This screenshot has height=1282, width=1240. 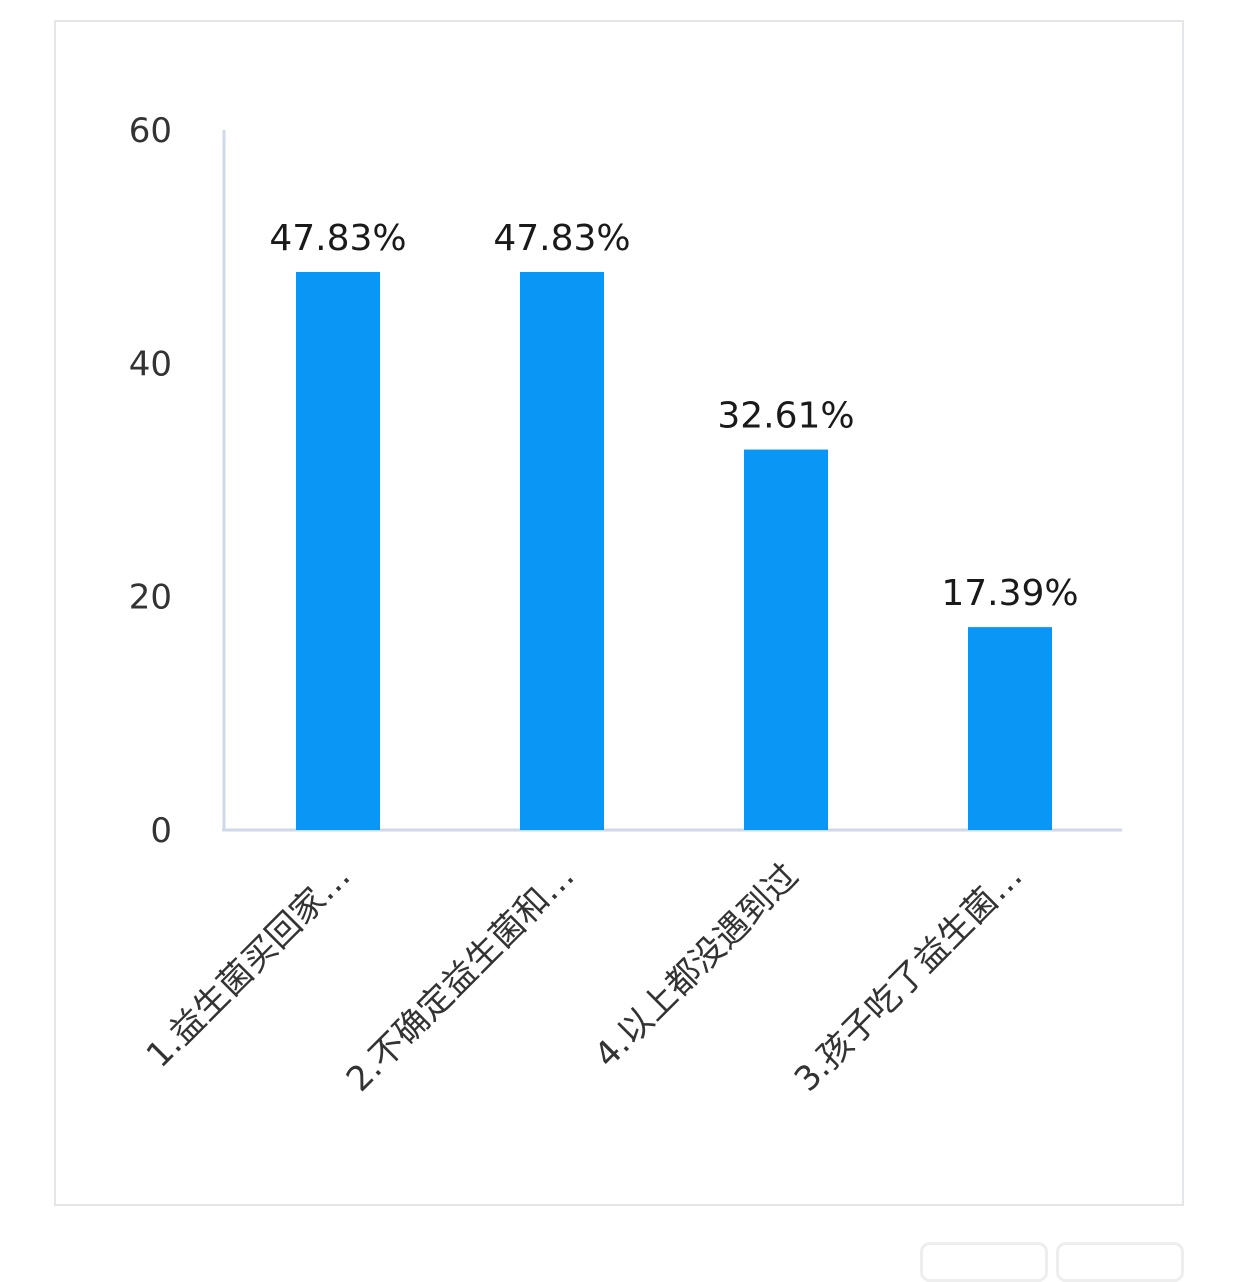 I want to click on y-tick-label: 20, so click(x=150, y=598).